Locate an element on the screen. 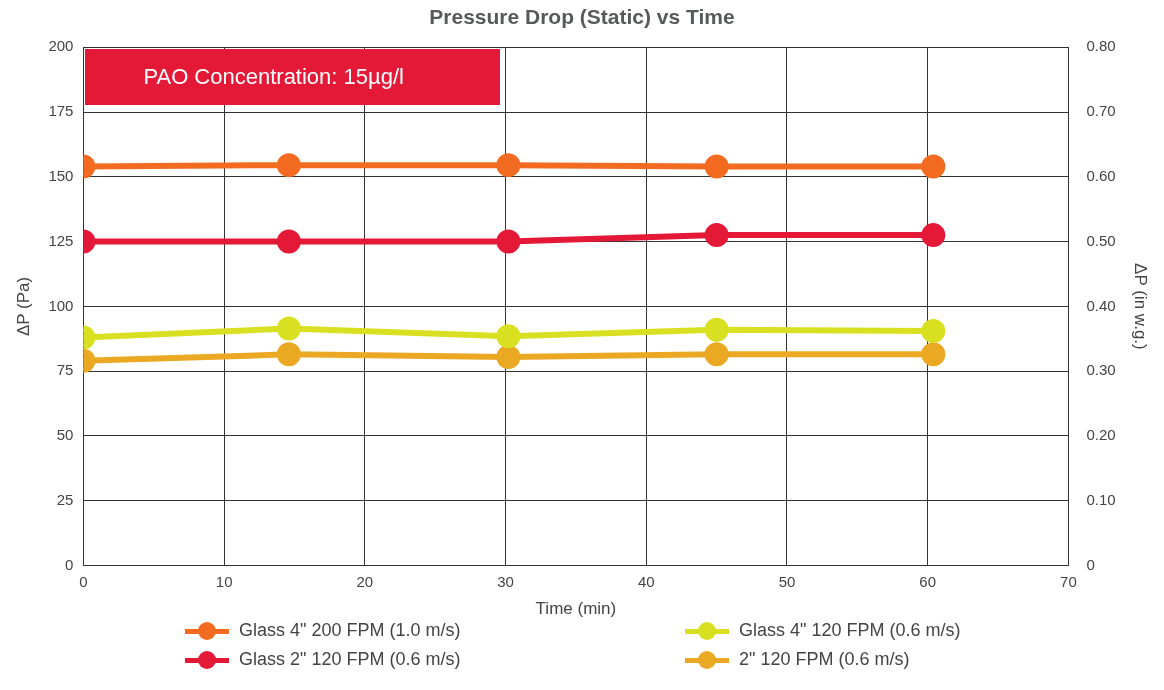 The width and height of the screenshot is (1164, 690). legend-label: Glass 2" 120 FPM (0.6 m/s) is located at coordinates (350, 659).